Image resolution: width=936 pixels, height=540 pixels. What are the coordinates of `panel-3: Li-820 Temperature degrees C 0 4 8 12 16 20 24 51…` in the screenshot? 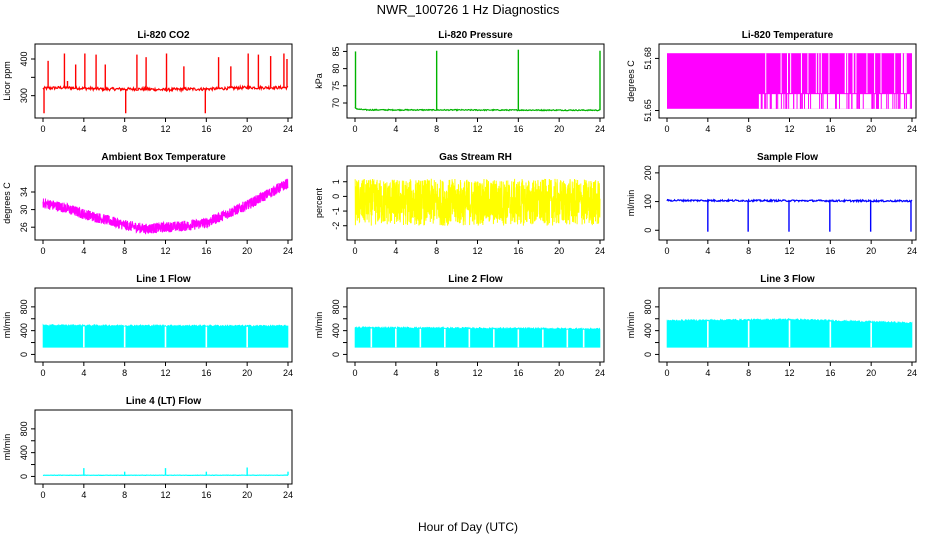 It's located at (771, 82).